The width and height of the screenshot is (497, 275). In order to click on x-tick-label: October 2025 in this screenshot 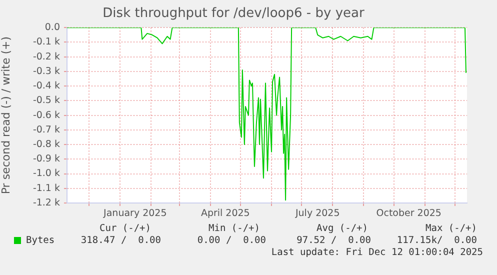, I will do `click(409, 214)`.